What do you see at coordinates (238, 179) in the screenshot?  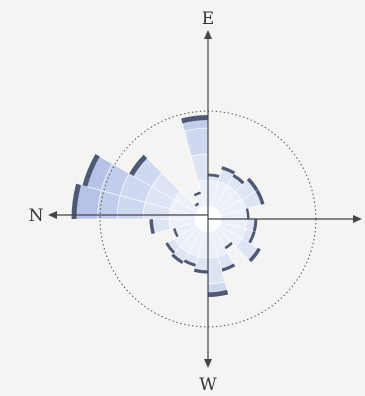 I see `sector-5-cap` at bounding box center [238, 179].